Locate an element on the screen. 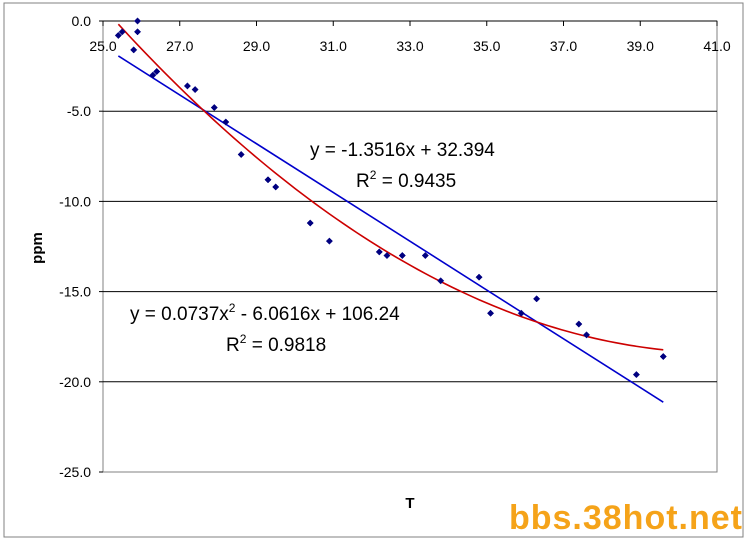 This screenshot has width=747, height=540. x-tick-label: 29.0 is located at coordinates (256, 46).